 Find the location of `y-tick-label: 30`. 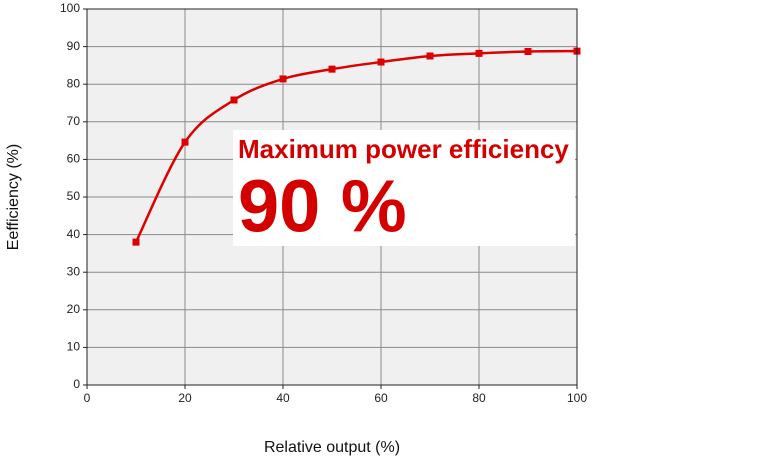

y-tick-label: 30 is located at coordinates (74, 271).